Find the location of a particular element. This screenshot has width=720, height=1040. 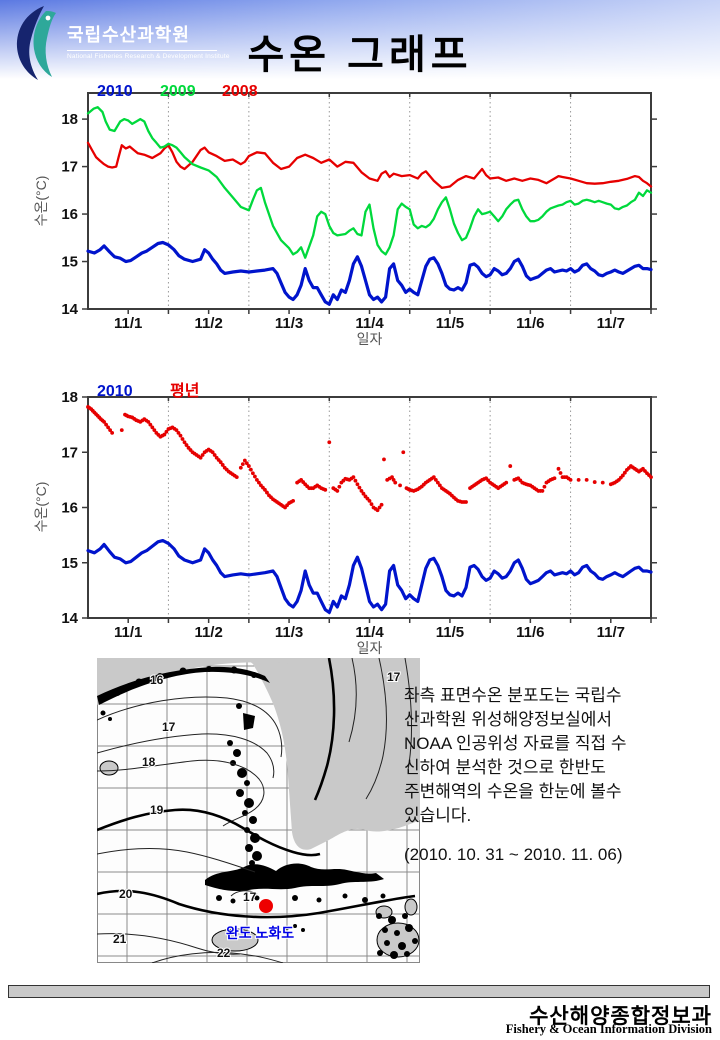

svg-text: 21 is located at coordinates (120, 939).